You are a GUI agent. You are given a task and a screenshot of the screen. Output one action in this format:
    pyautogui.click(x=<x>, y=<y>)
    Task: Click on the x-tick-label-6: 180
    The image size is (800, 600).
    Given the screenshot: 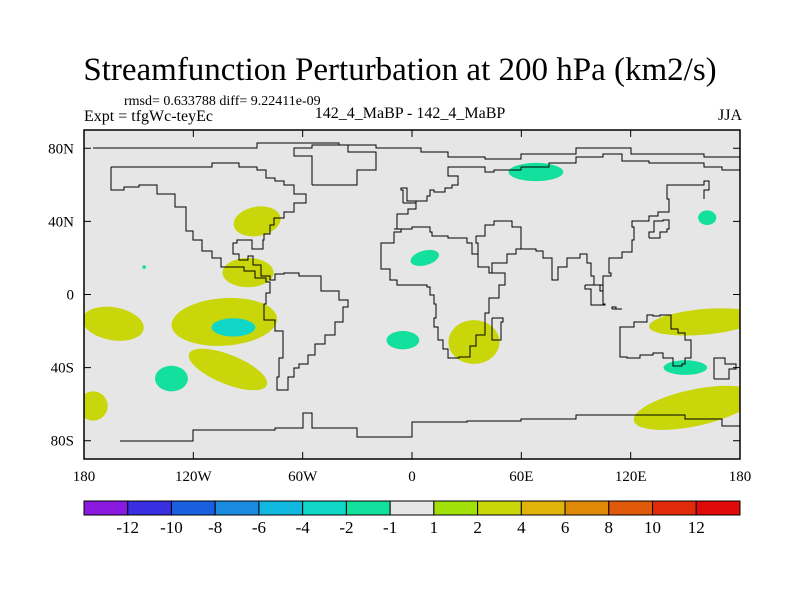 What is the action you would take?
    pyautogui.click(x=740, y=477)
    